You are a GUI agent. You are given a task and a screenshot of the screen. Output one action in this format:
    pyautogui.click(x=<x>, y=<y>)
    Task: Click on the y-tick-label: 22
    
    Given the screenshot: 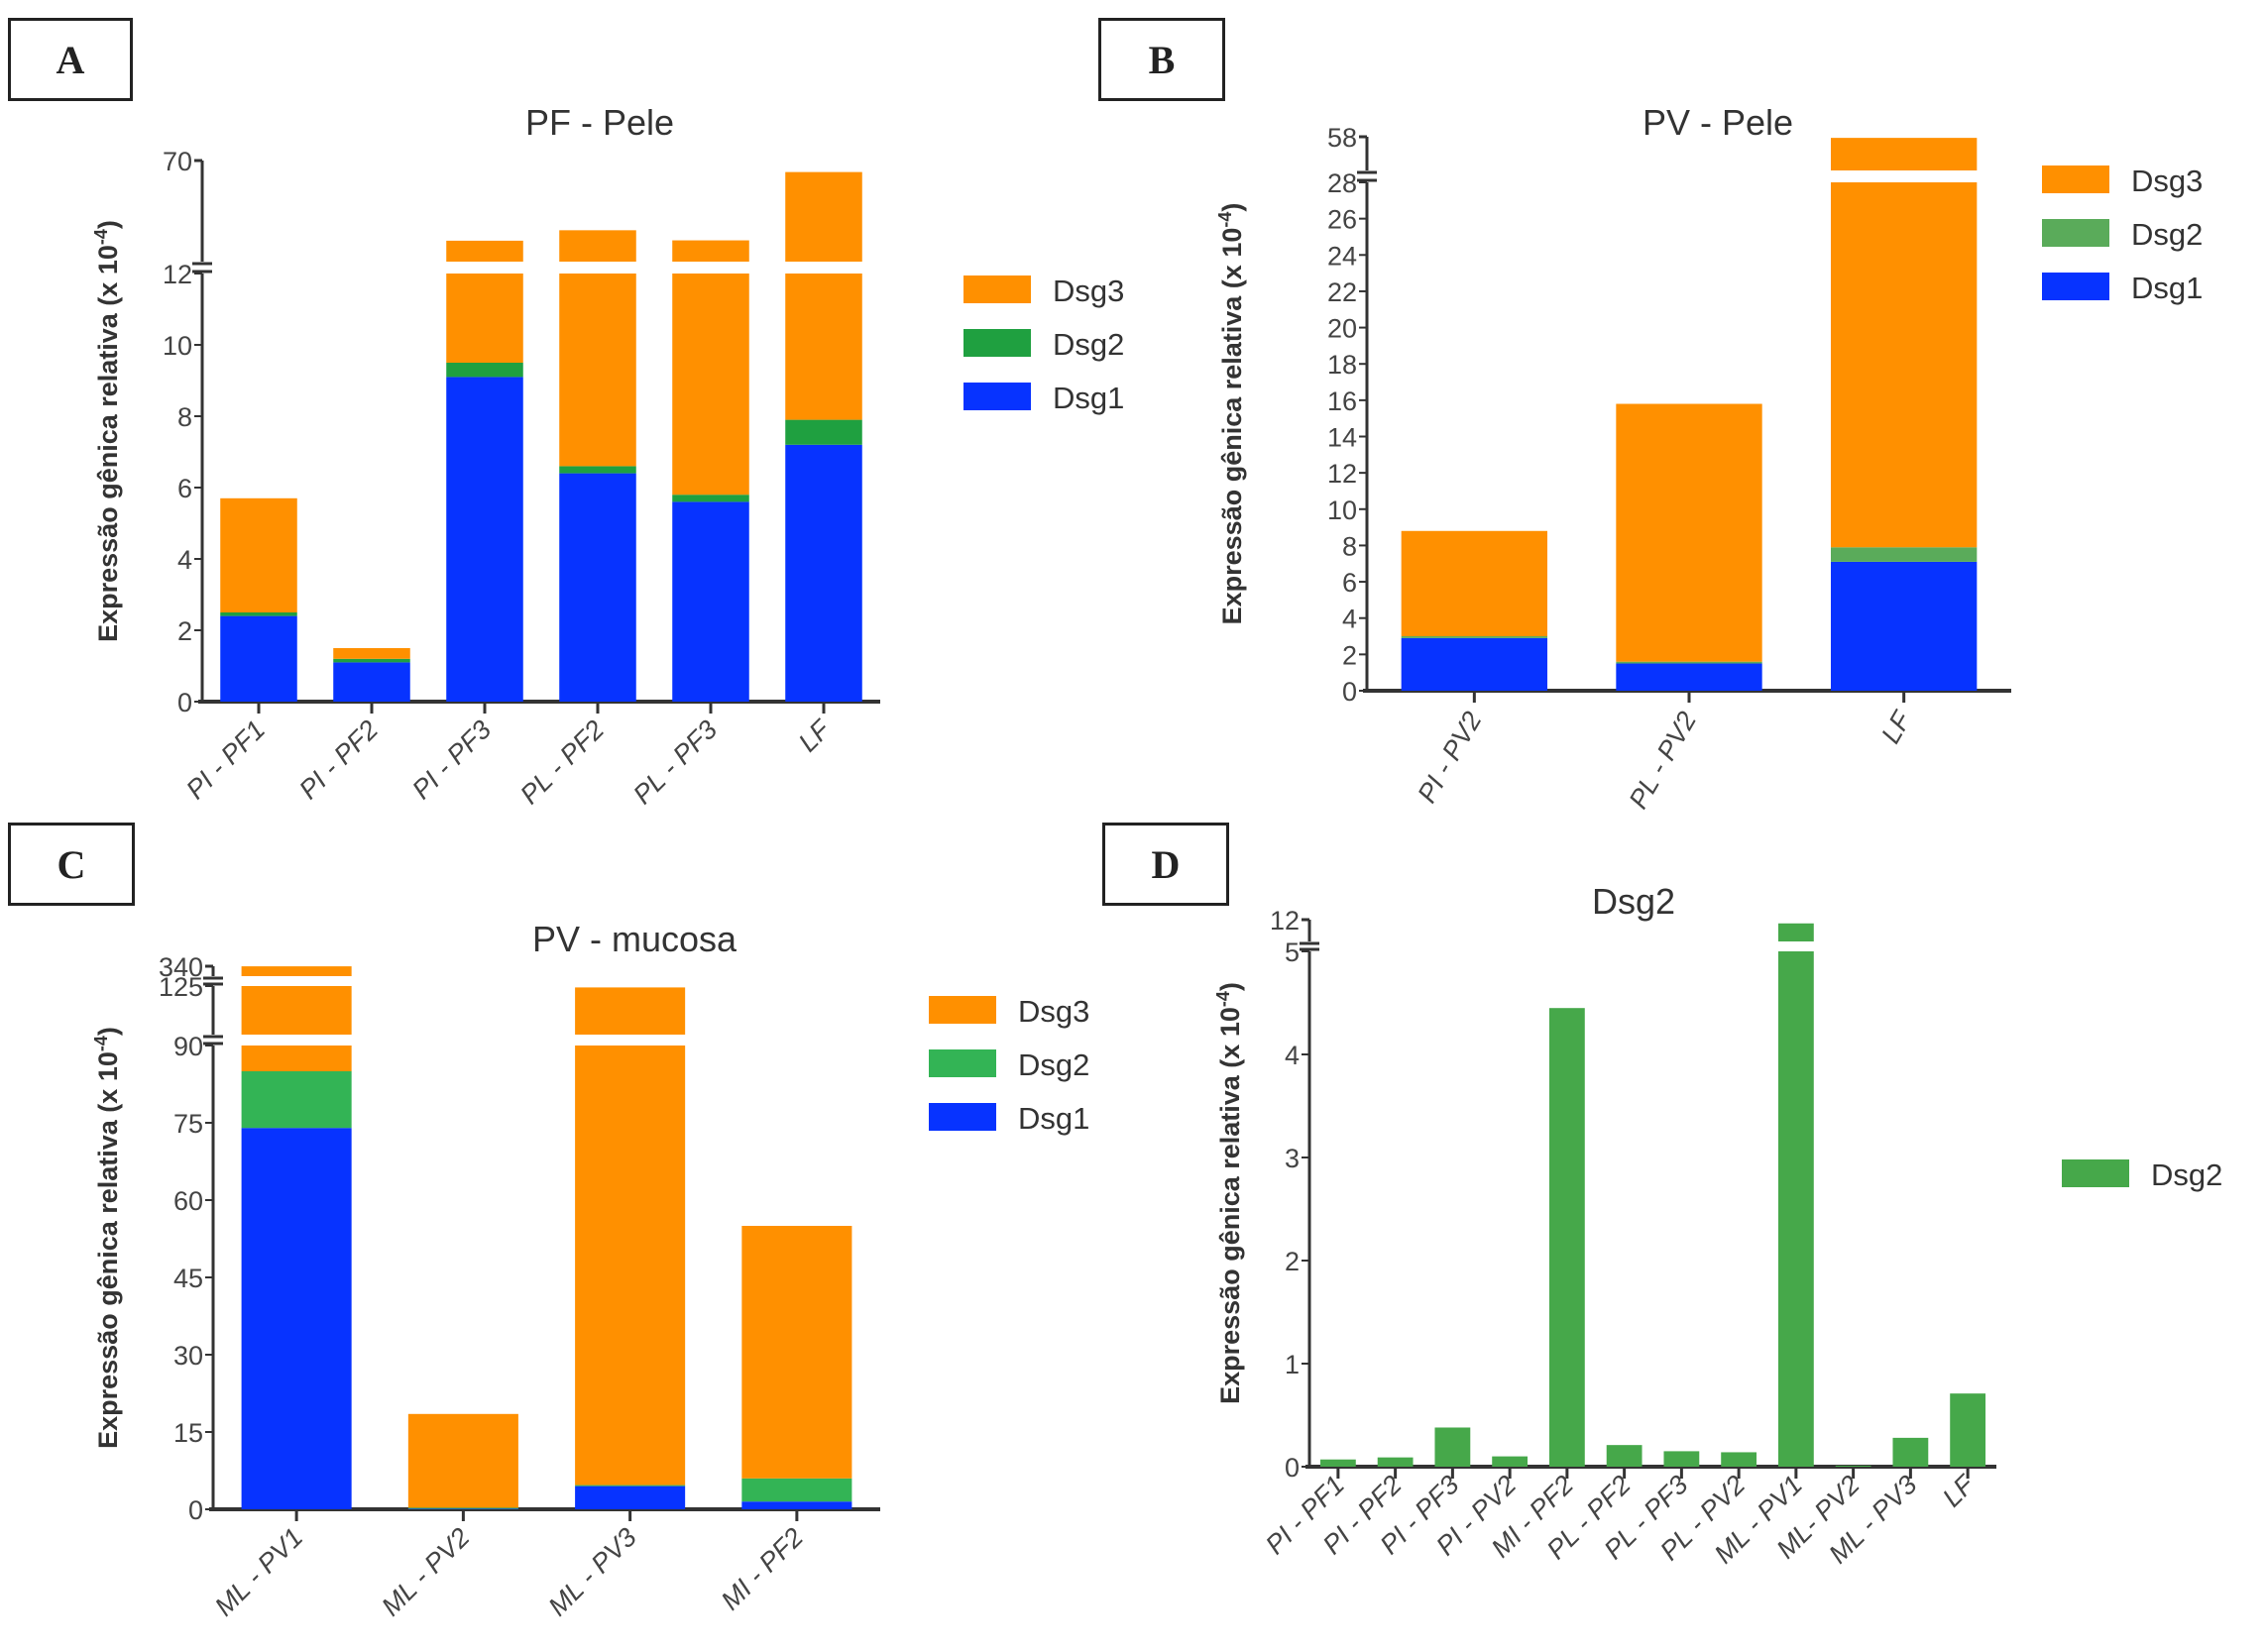 What is the action you would take?
    pyautogui.click(x=1342, y=292)
    